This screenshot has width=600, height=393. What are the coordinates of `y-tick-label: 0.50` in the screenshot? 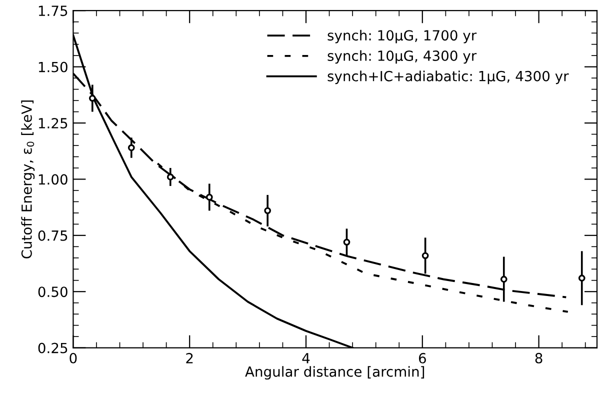 It's located at (53, 292).